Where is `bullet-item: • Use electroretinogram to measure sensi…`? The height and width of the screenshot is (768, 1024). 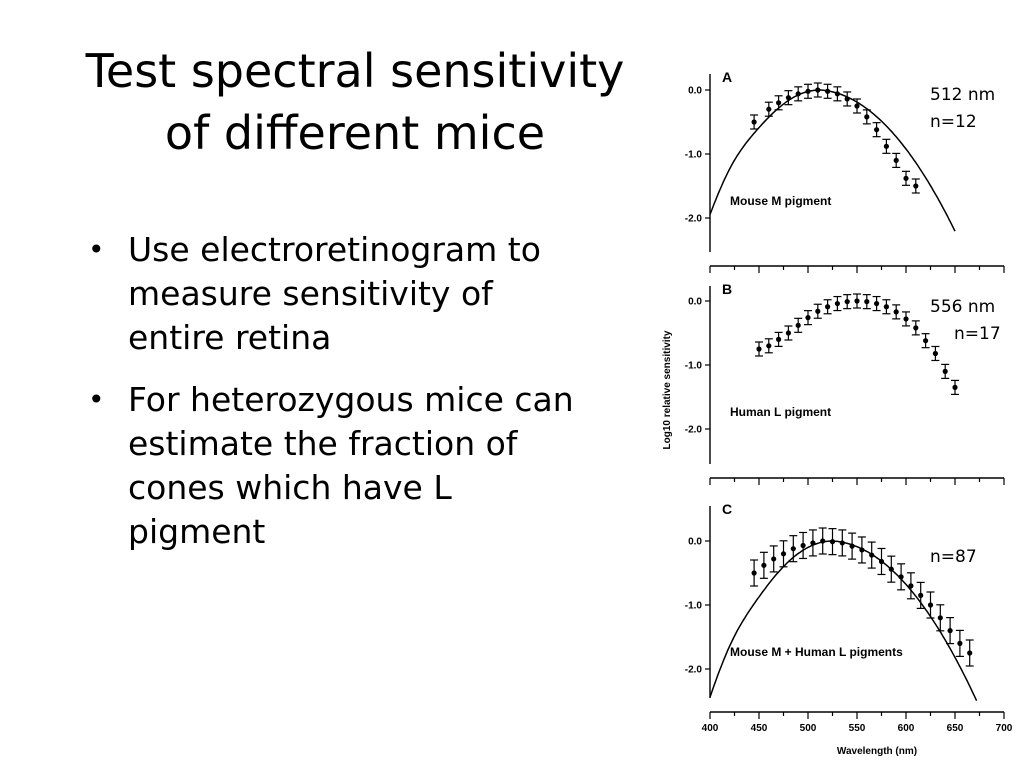 bullet-item: • Use electroretinogram to measure sensi… is located at coordinates (333, 294).